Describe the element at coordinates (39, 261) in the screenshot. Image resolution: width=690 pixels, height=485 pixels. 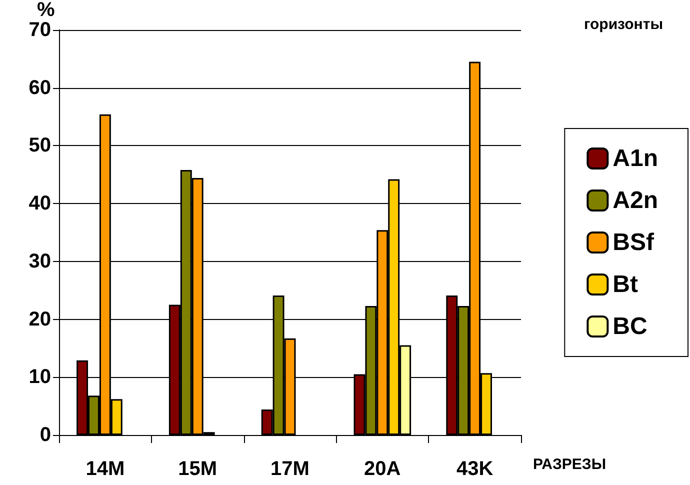
I see `y-tick-label: 30` at that location.